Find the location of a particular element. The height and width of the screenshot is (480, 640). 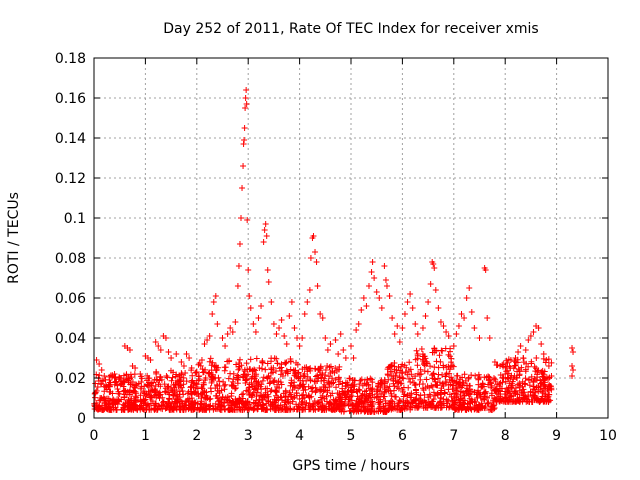

x-tick-label: 5 is located at coordinates (351, 436).